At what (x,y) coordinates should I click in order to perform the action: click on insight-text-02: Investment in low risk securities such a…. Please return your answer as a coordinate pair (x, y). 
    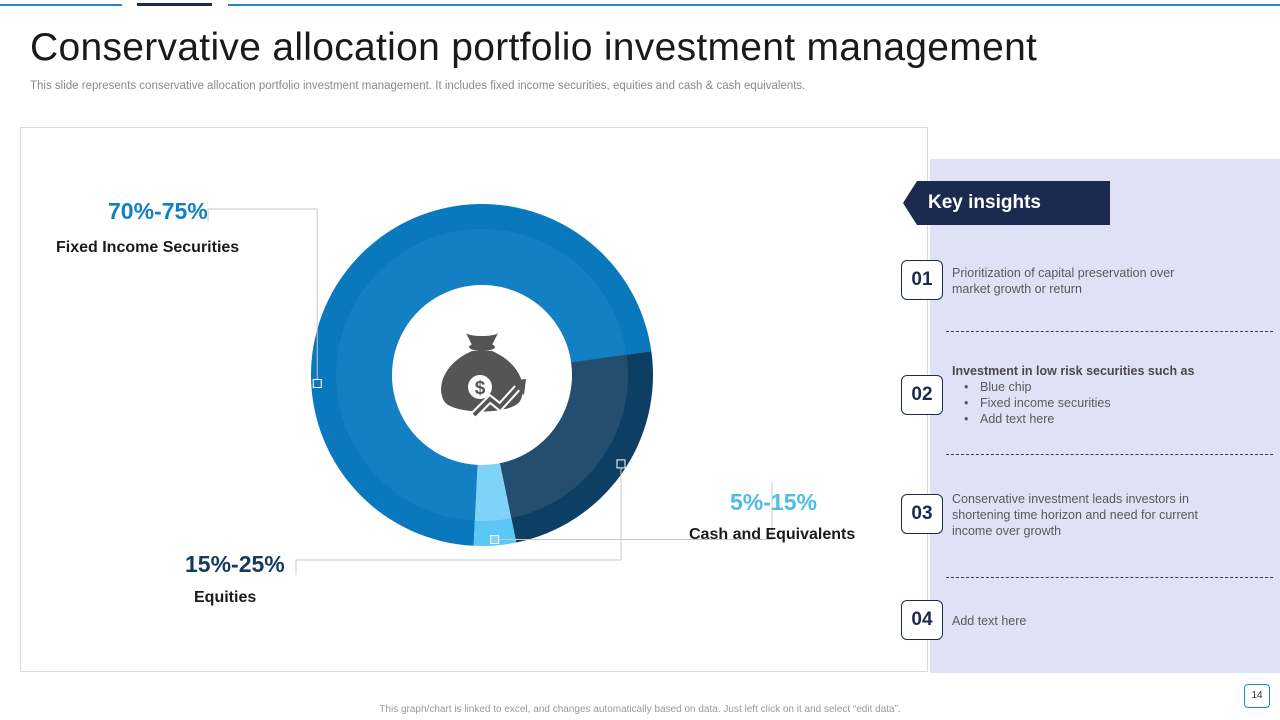
    Looking at the image, I should click on (1102, 395).